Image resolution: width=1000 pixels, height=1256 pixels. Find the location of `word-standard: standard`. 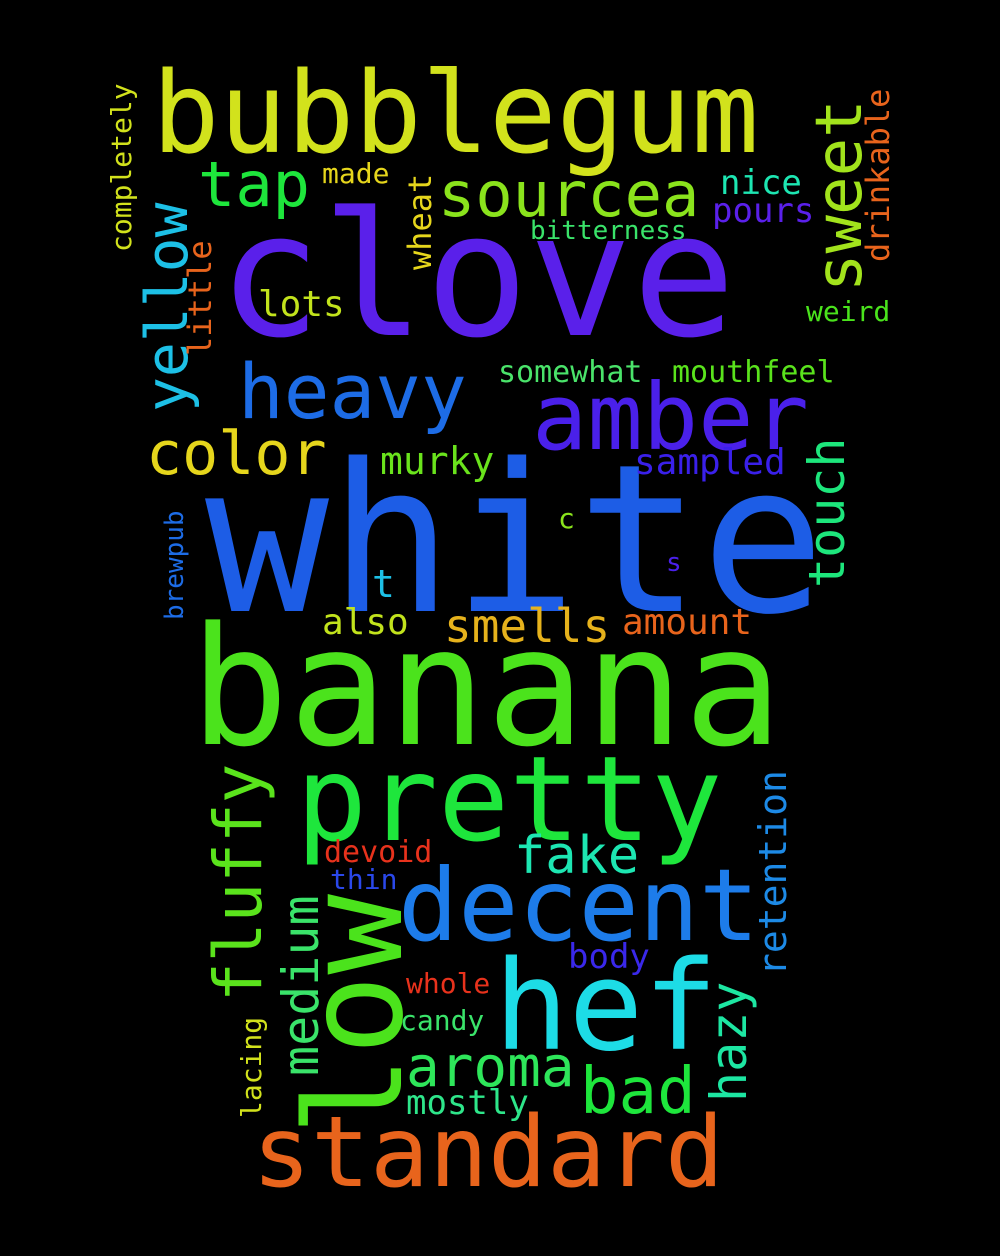

word-standard: standard is located at coordinates (488, 1153).